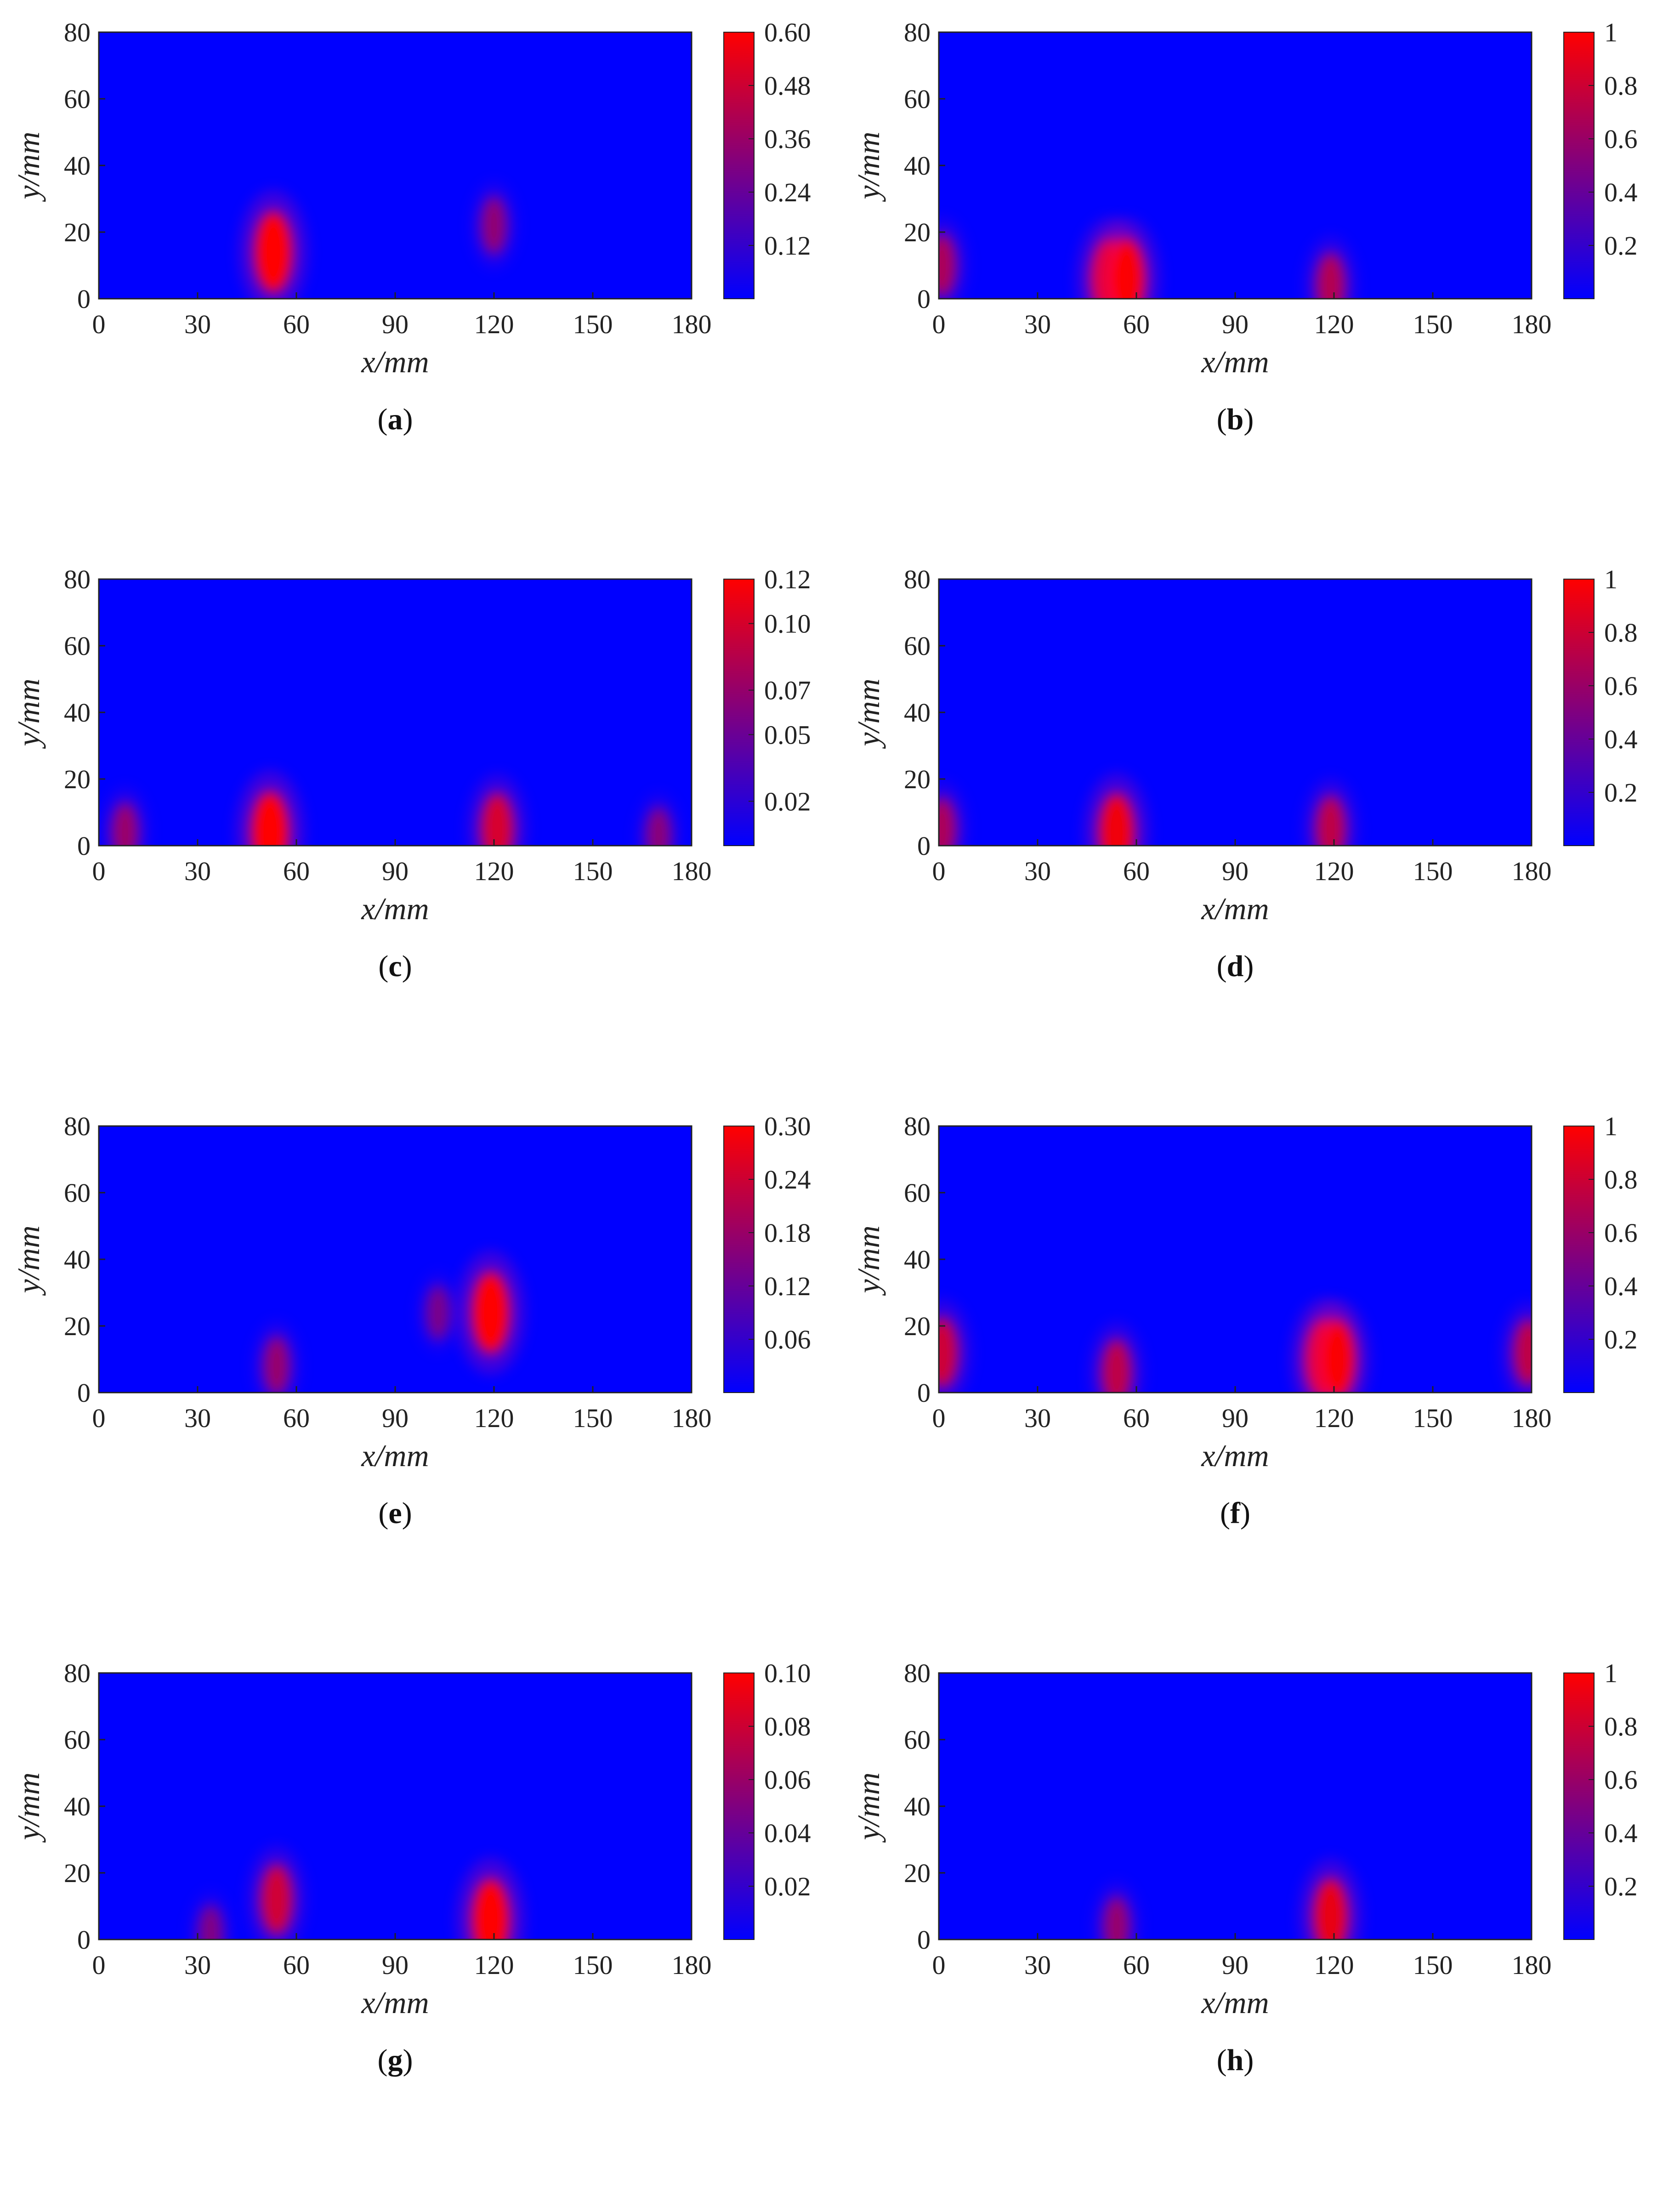 The width and height of the screenshot is (1680, 2190). What do you see at coordinates (787, 86) in the screenshot?
I see `colorbar-tick-label: 0.48` at bounding box center [787, 86].